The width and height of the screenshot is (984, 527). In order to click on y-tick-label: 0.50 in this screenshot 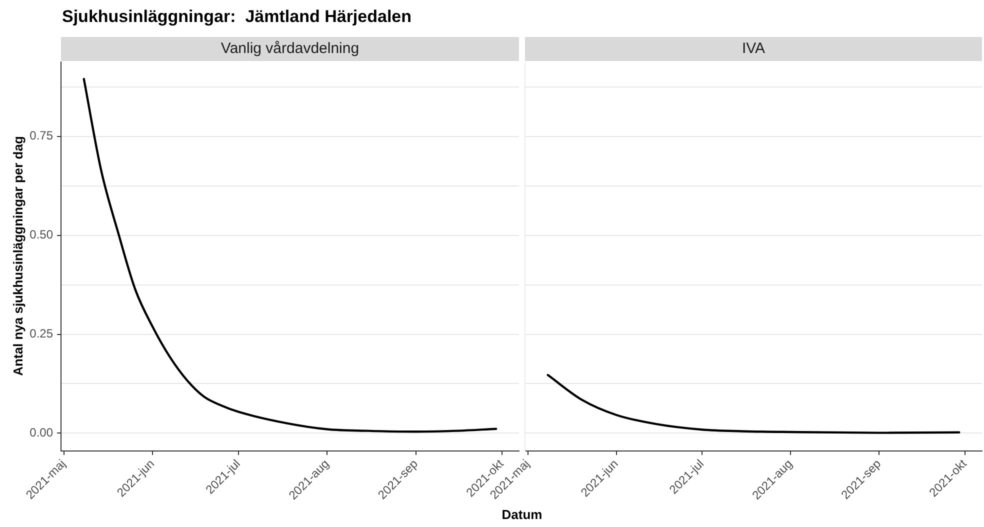, I will do `click(42, 235)`.